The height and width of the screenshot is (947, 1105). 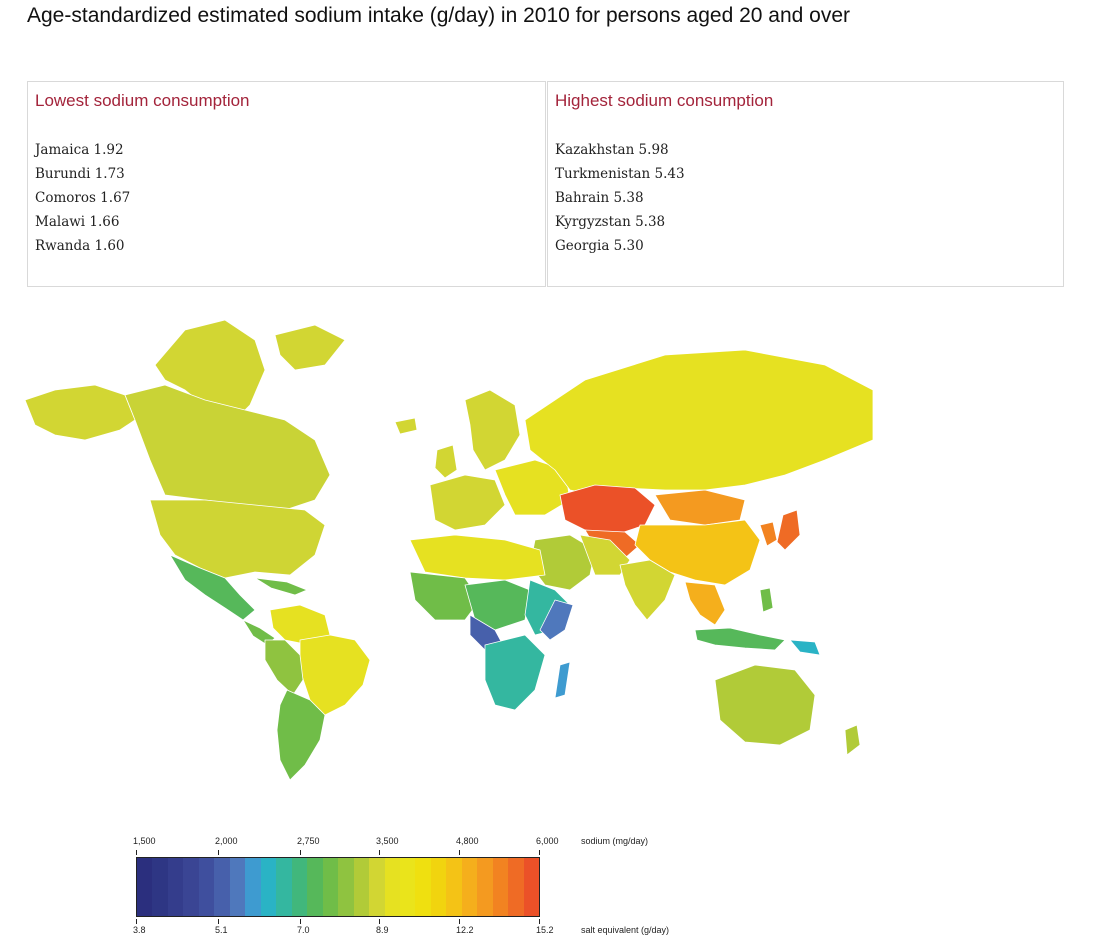 What do you see at coordinates (281, 586) in the screenshot?
I see `region-caribbean` at bounding box center [281, 586].